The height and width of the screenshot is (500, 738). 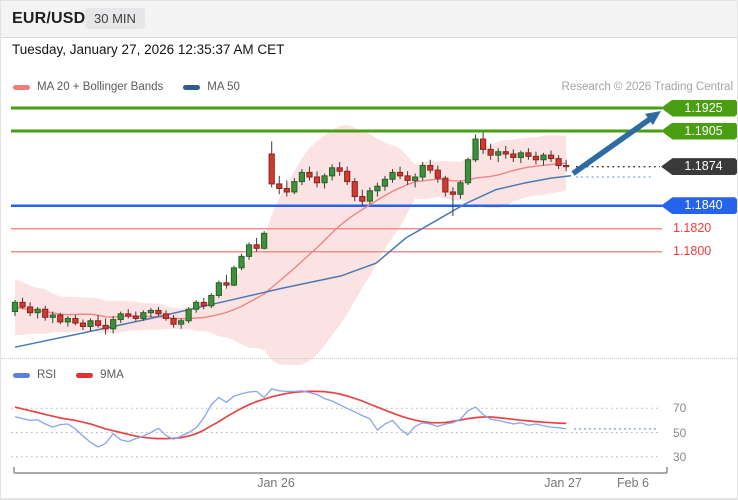 What do you see at coordinates (369, 19) in the screenshot?
I see `header-bar: EUR/USD 30 MIN` at bounding box center [369, 19].